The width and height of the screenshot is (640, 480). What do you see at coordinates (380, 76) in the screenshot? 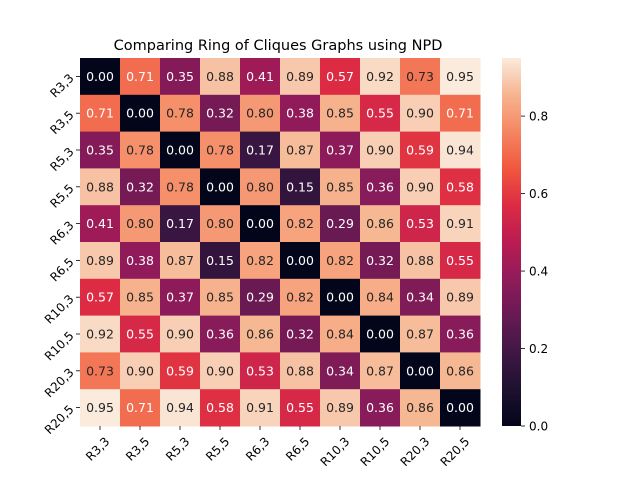
I see `cell-value-label: 0.92` at bounding box center [380, 76].